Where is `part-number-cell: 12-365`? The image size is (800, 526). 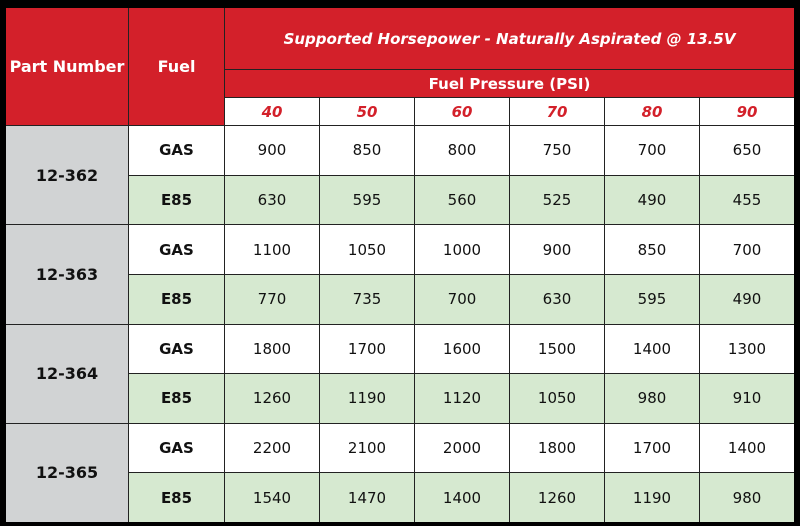
part-number-cell: 12-365 is located at coordinates (67, 472).